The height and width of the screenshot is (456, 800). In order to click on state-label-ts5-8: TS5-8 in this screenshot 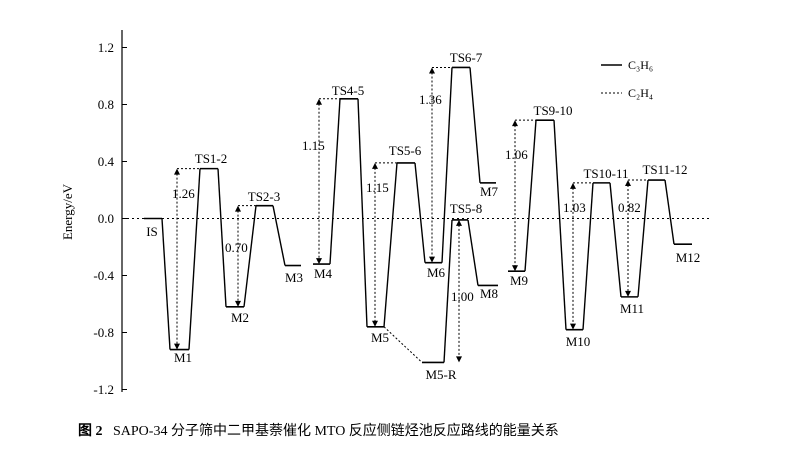, I will do `click(466, 208)`.